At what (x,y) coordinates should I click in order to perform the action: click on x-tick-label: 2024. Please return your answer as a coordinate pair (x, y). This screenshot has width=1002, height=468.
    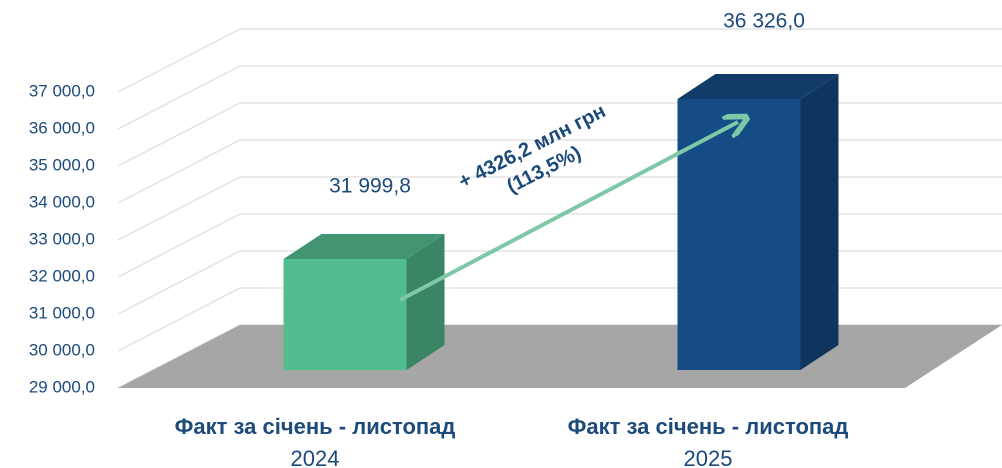
    Looking at the image, I should click on (315, 457).